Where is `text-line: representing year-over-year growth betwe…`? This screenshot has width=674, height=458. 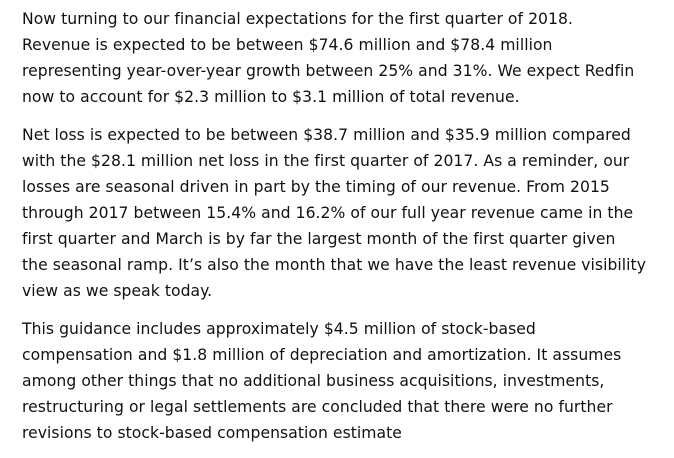
text-line: representing year-over-year growth betwe… is located at coordinates (328, 71).